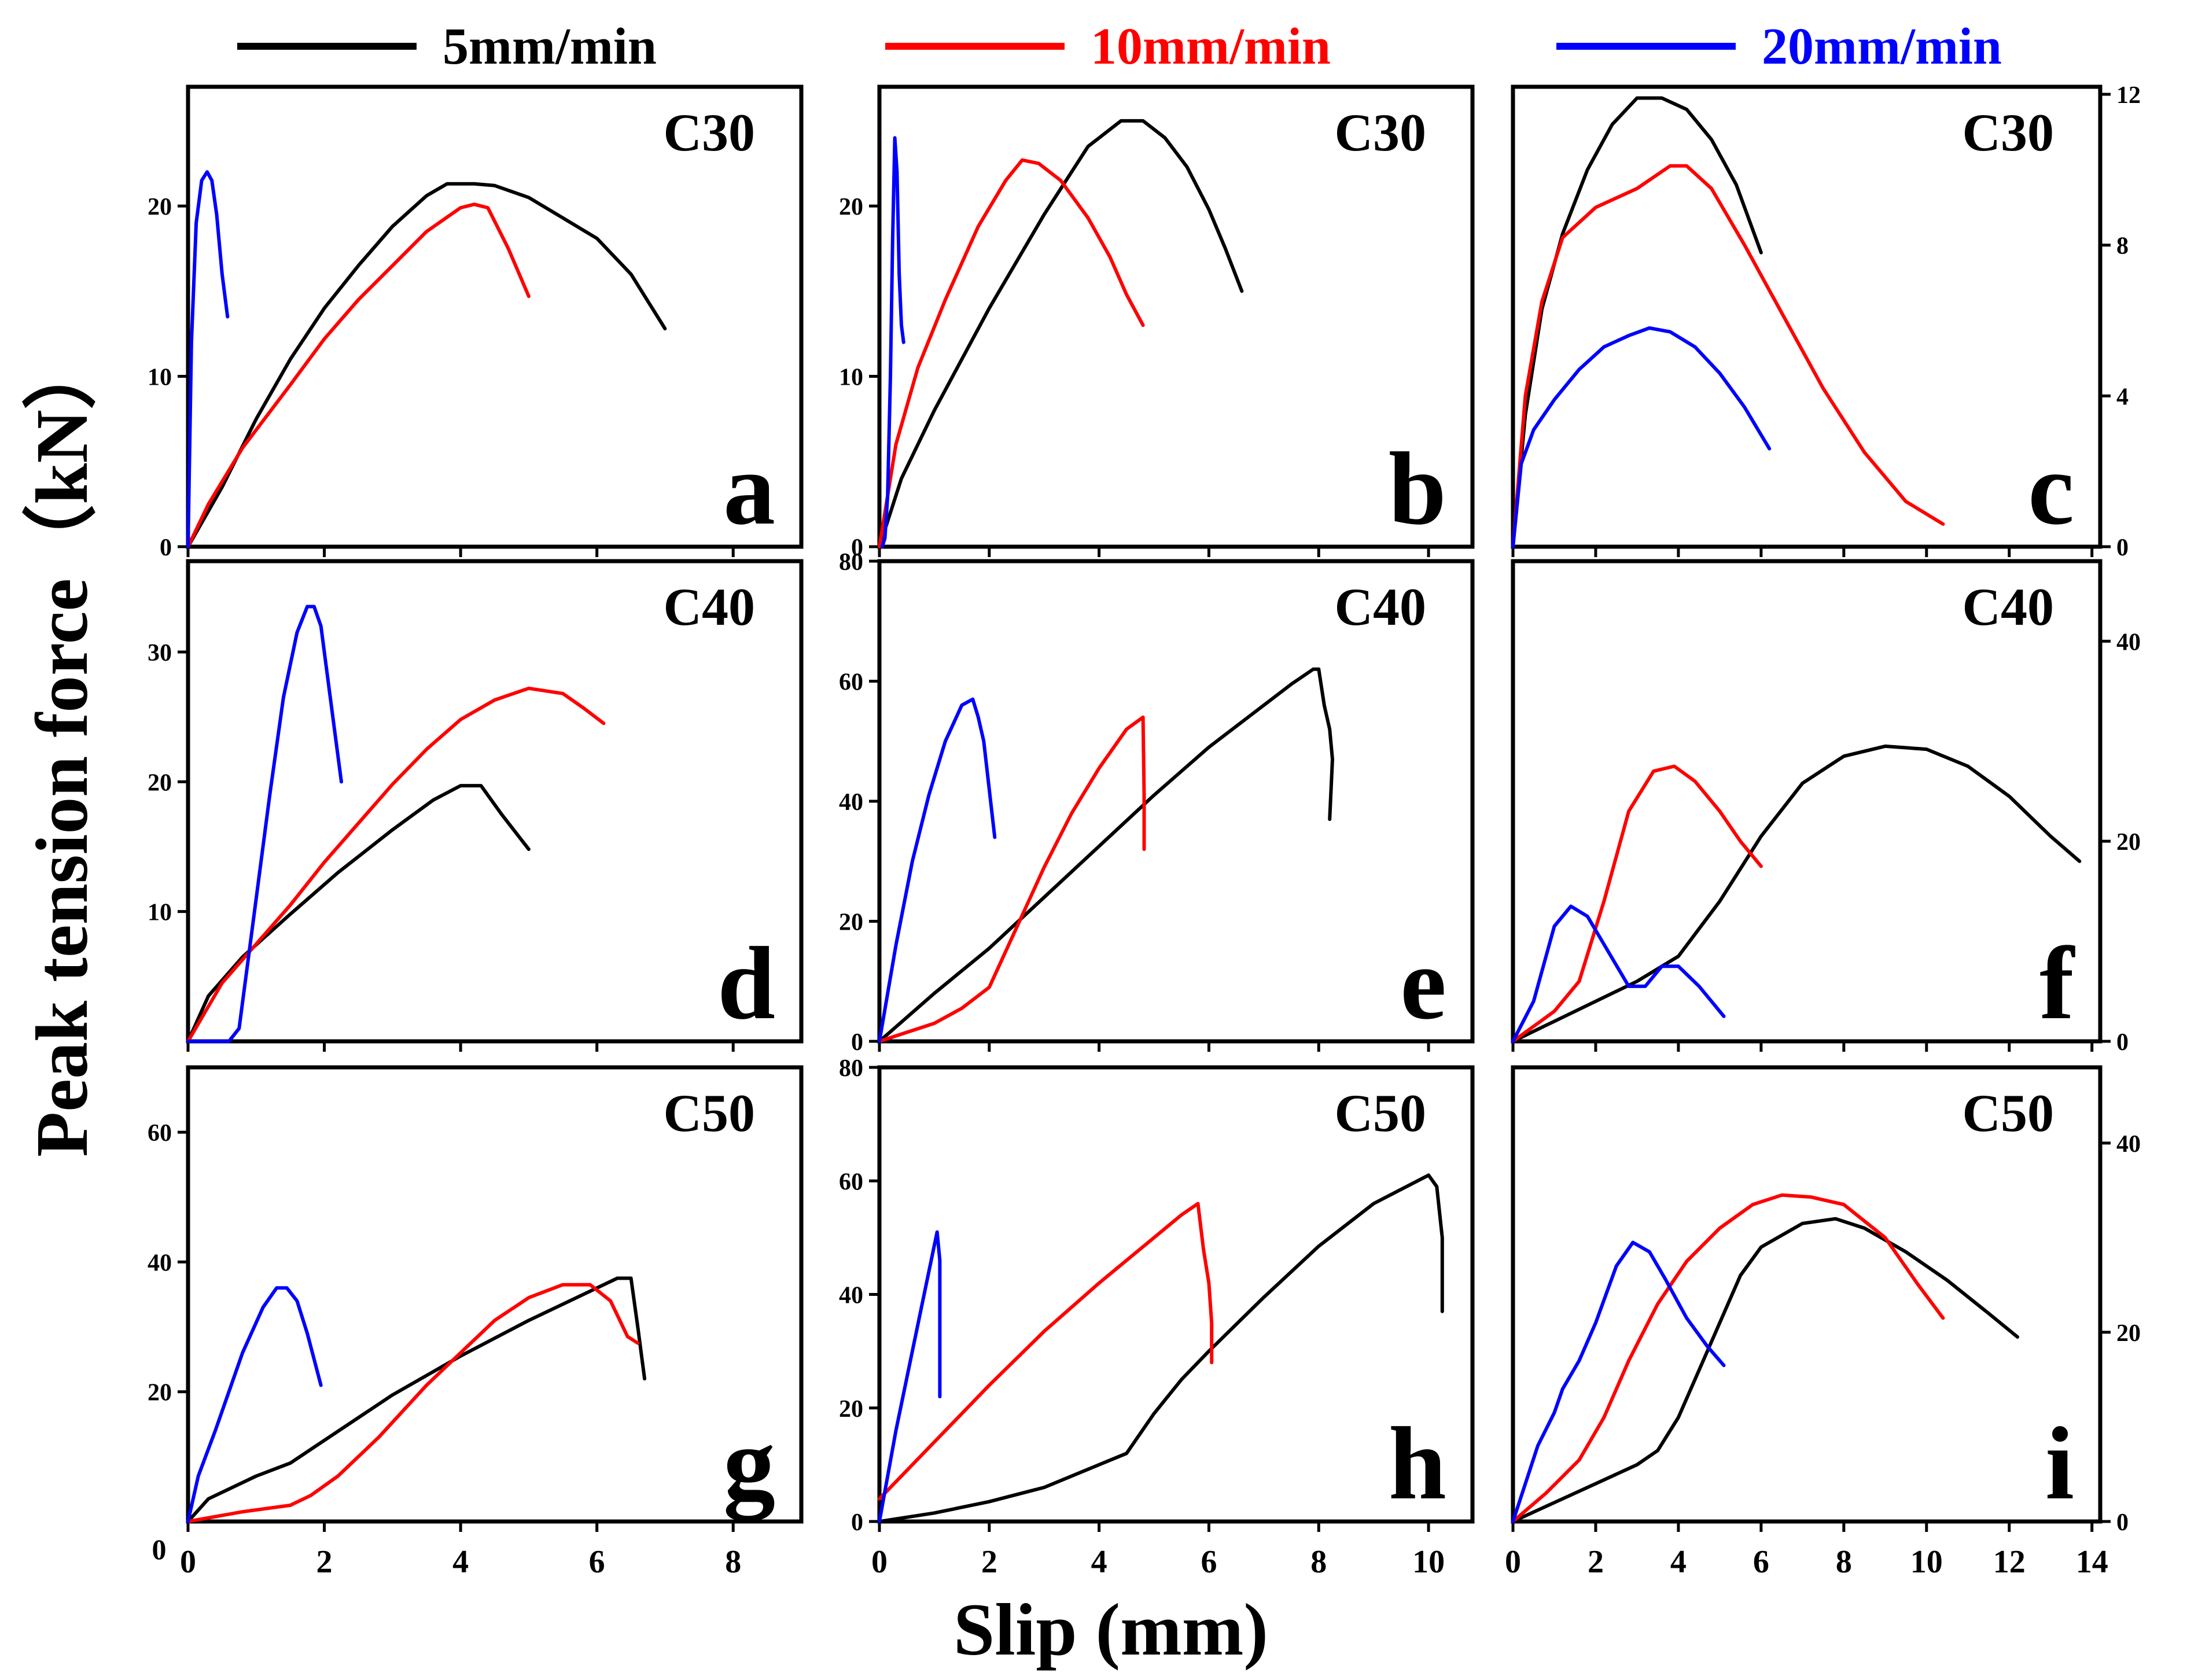  What do you see at coordinates (1926, 1562) in the screenshot?
I see `x-tick-label: 10` at bounding box center [1926, 1562].